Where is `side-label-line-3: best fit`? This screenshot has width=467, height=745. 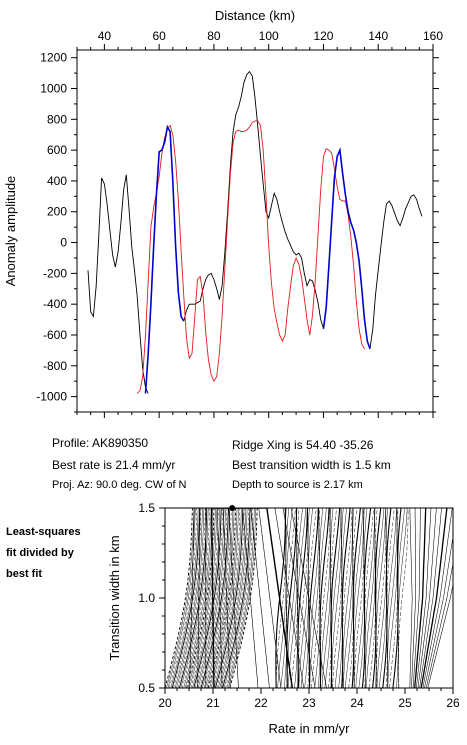 side-label-line-3: best fit is located at coordinates (24, 574).